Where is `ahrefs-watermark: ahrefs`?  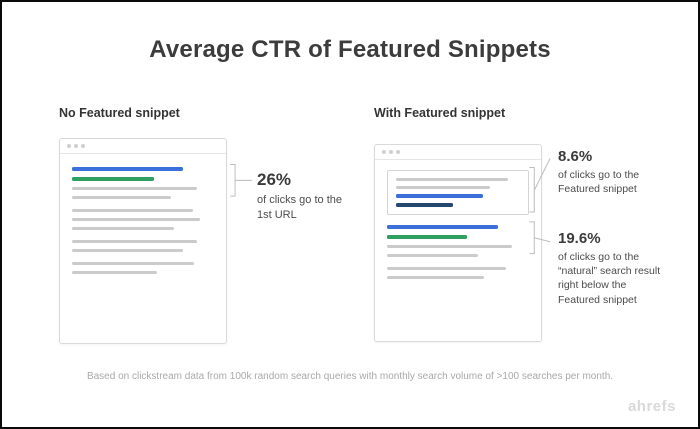
ahrefs-watermark: ahrefs is located at coordinates (651, 406).